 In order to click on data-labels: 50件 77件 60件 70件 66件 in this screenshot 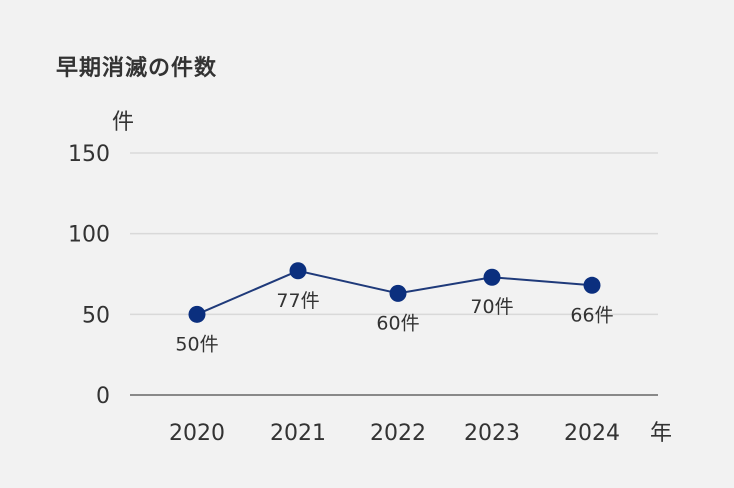, I will do `click(394, 323)`.